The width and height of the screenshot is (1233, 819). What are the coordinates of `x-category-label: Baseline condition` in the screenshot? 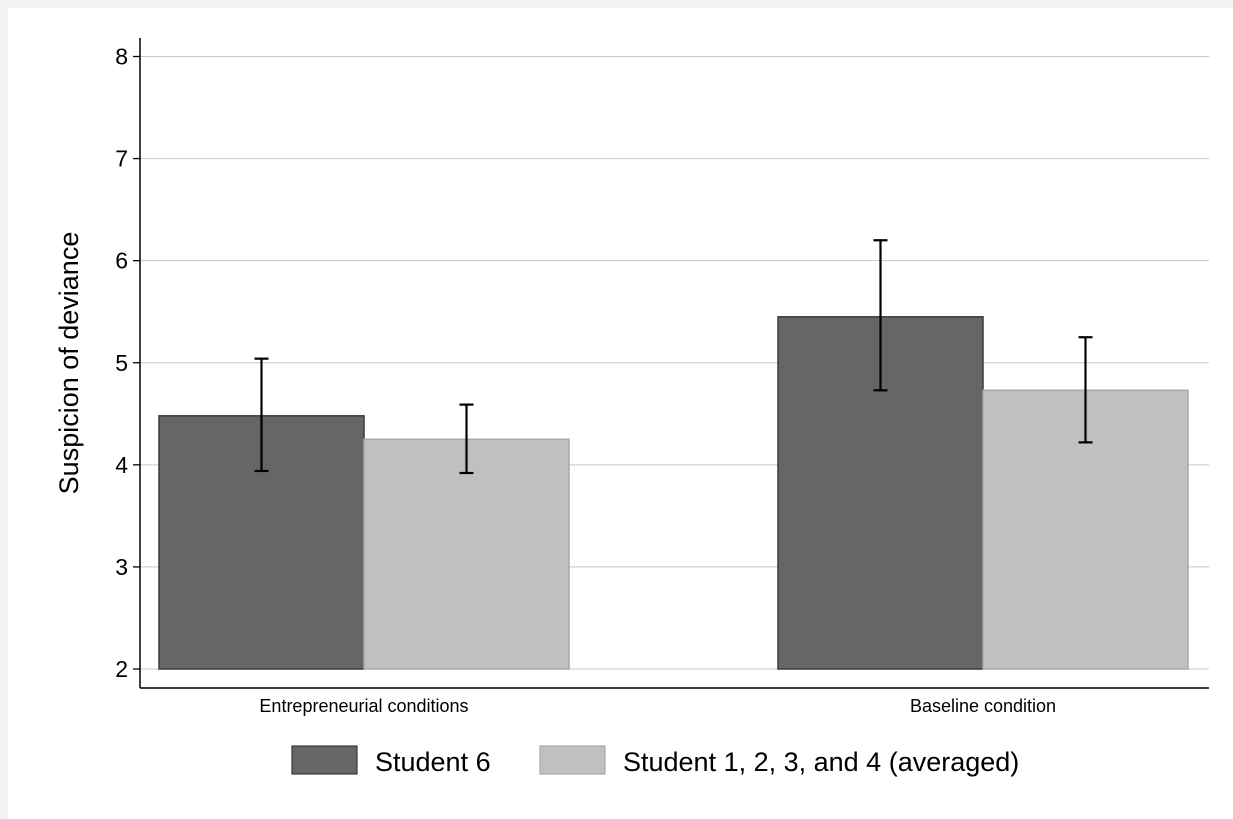 It's located at (983, 706).